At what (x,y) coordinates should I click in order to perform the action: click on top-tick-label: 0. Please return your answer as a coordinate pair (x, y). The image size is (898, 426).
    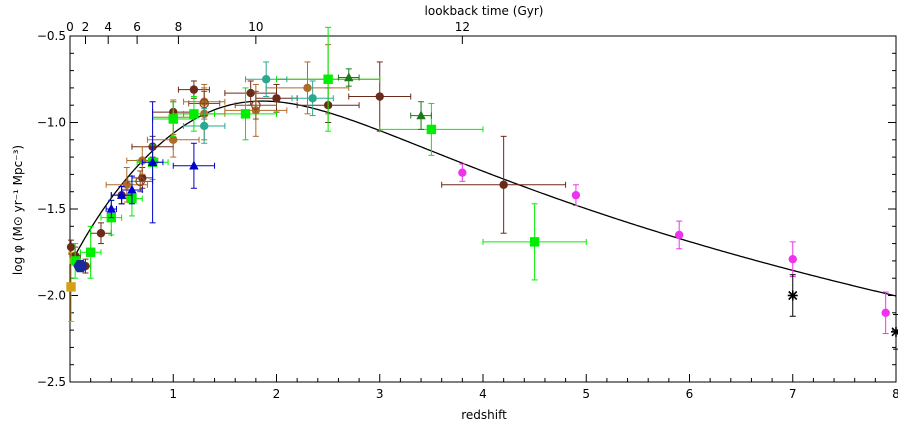
    Looking at the image, I should click on (70, 27).